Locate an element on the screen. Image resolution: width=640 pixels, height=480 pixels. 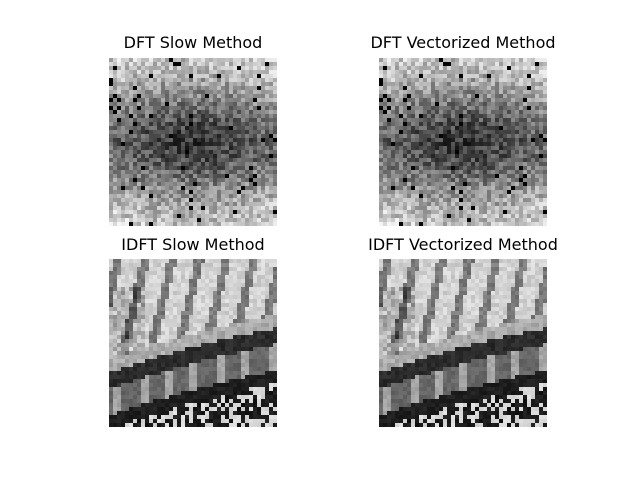
dft-slow-spectrum-image is located at coordinates (193, 142).